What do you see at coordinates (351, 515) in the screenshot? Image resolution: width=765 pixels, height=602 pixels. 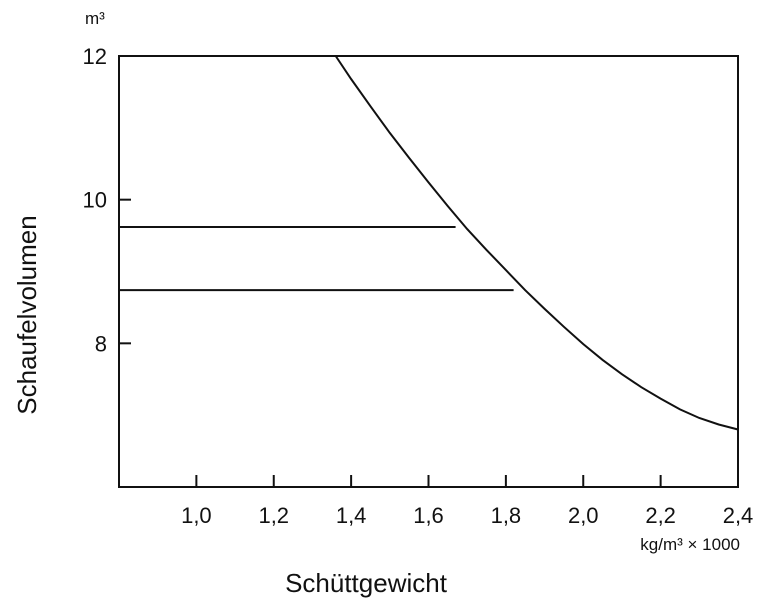 I see `x-tick-label: 1,4` at bounding box center [351, 515].